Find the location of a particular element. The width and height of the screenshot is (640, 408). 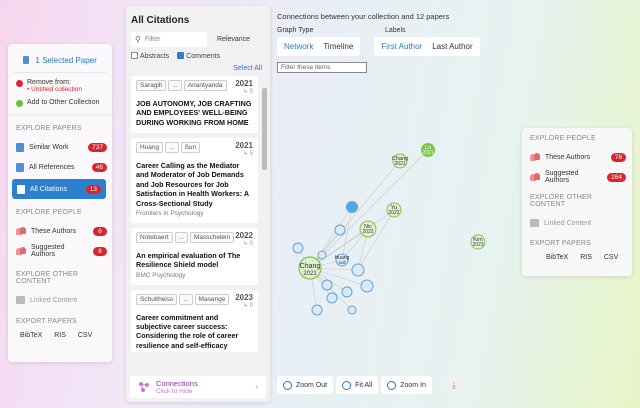

checked-icon is located at coordinates (181, 55).